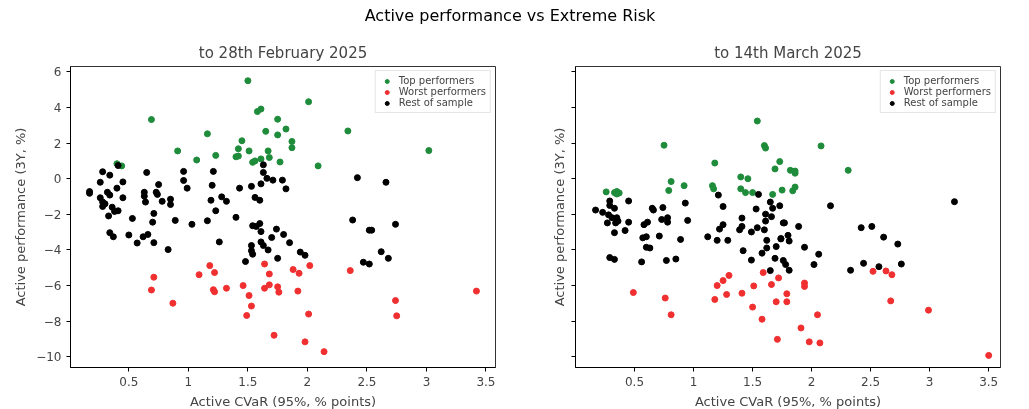  I want to click on chart-title: to 14th March 2025, so click(788, 52).